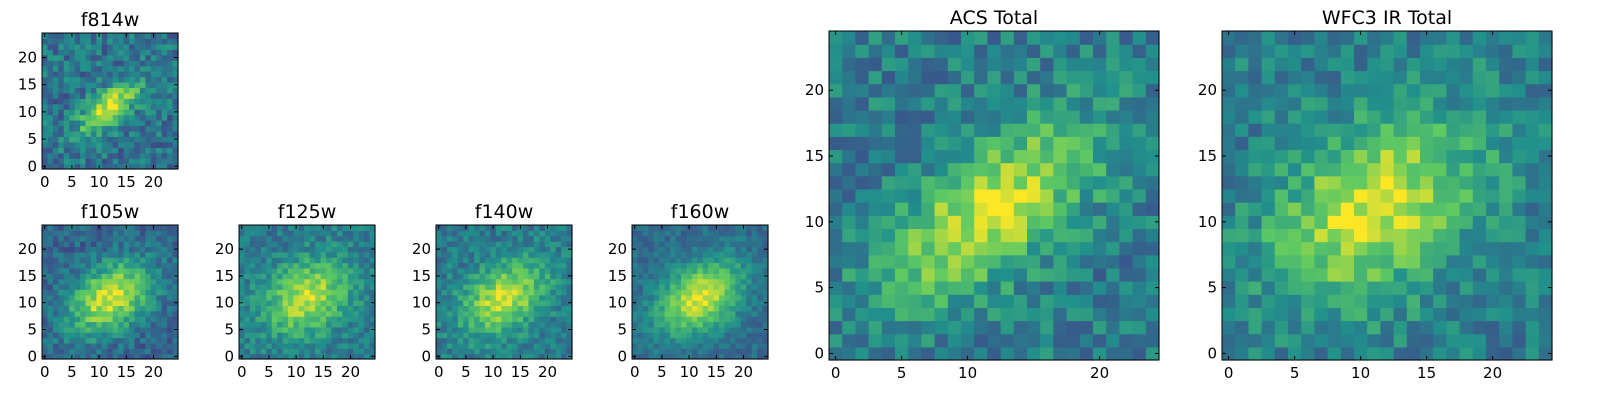 Image resolution: width=1600 pixels, height=400 pixels. I want to click on y-tick-label: 10, so click(224, 303).